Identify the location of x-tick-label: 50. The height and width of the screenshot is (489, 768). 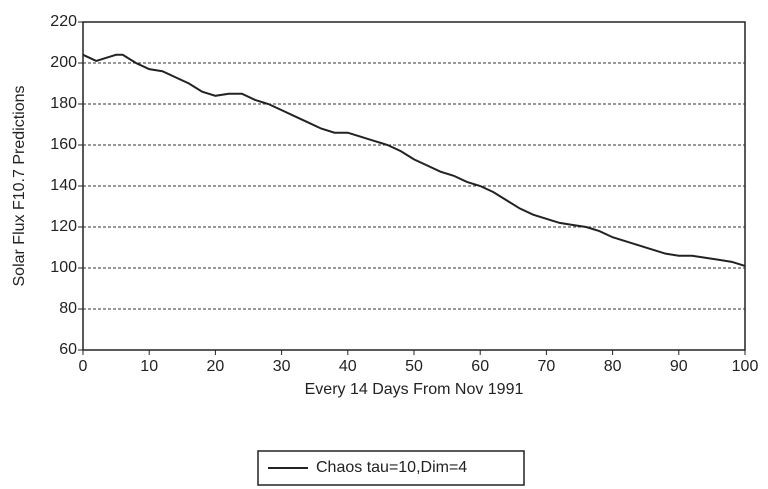
(414, 366).